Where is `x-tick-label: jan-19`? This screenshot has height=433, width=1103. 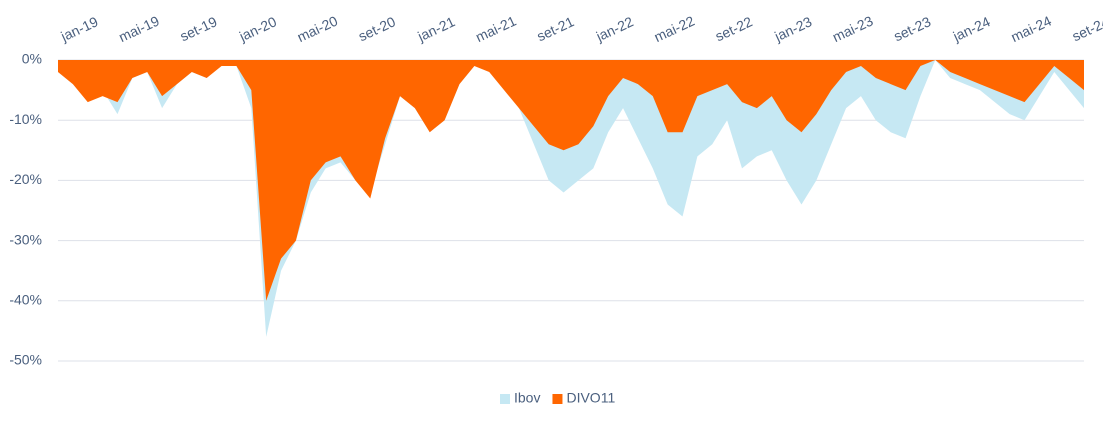
x-tick-label: jan-19 is located at coordinates (79, 28).